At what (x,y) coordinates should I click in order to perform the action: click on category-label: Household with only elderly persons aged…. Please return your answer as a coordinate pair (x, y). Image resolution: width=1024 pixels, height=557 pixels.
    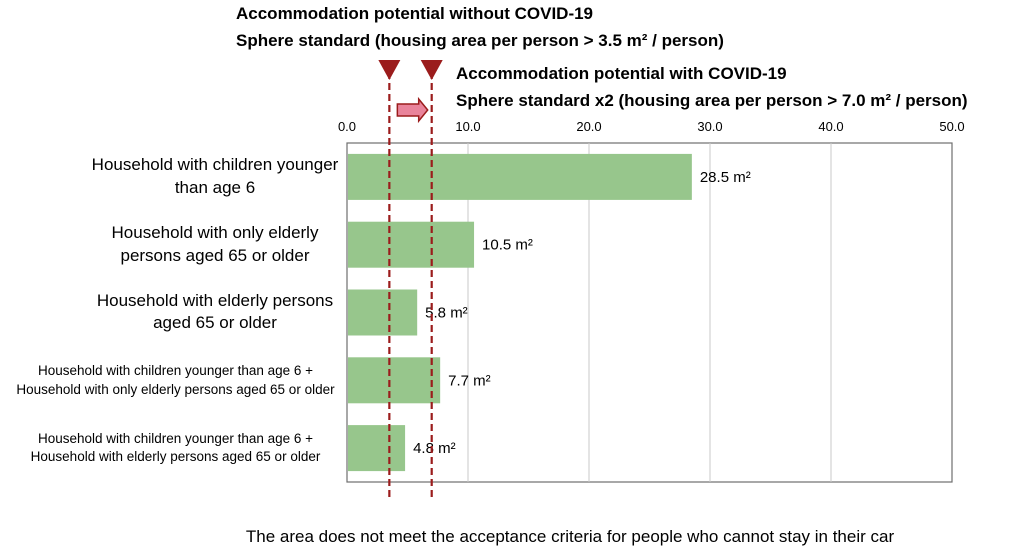
    Looking at the image, I should click on (215, 243).